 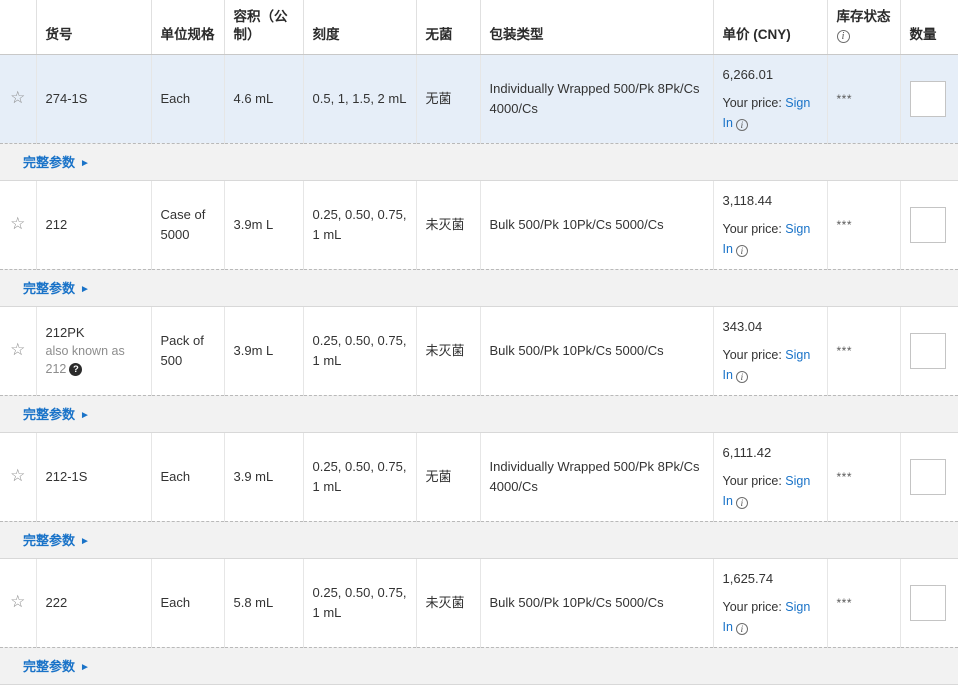 I want to click on sku-cell: 212PK also known as 212?, so click(x=94, y=350).